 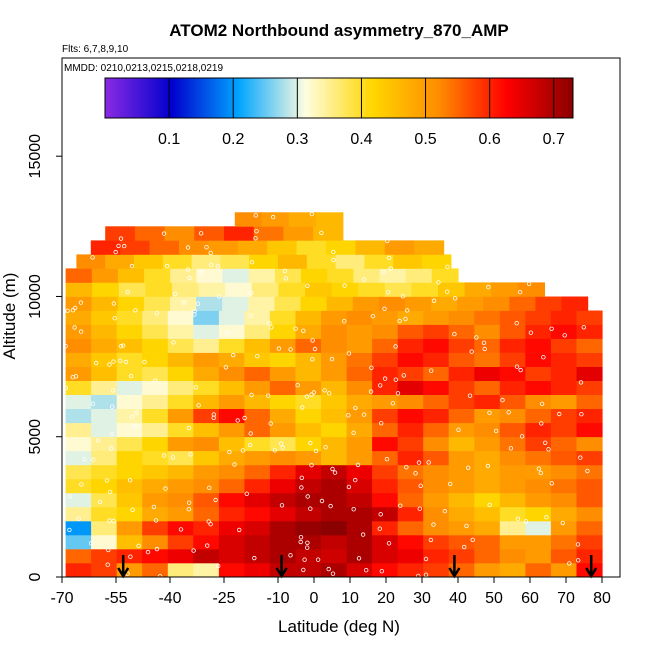 What do you see at coordinates (554, 139) in the screenshot?
I see `colorbar-tick-label: 0.7` at bounding box center [554, 139].